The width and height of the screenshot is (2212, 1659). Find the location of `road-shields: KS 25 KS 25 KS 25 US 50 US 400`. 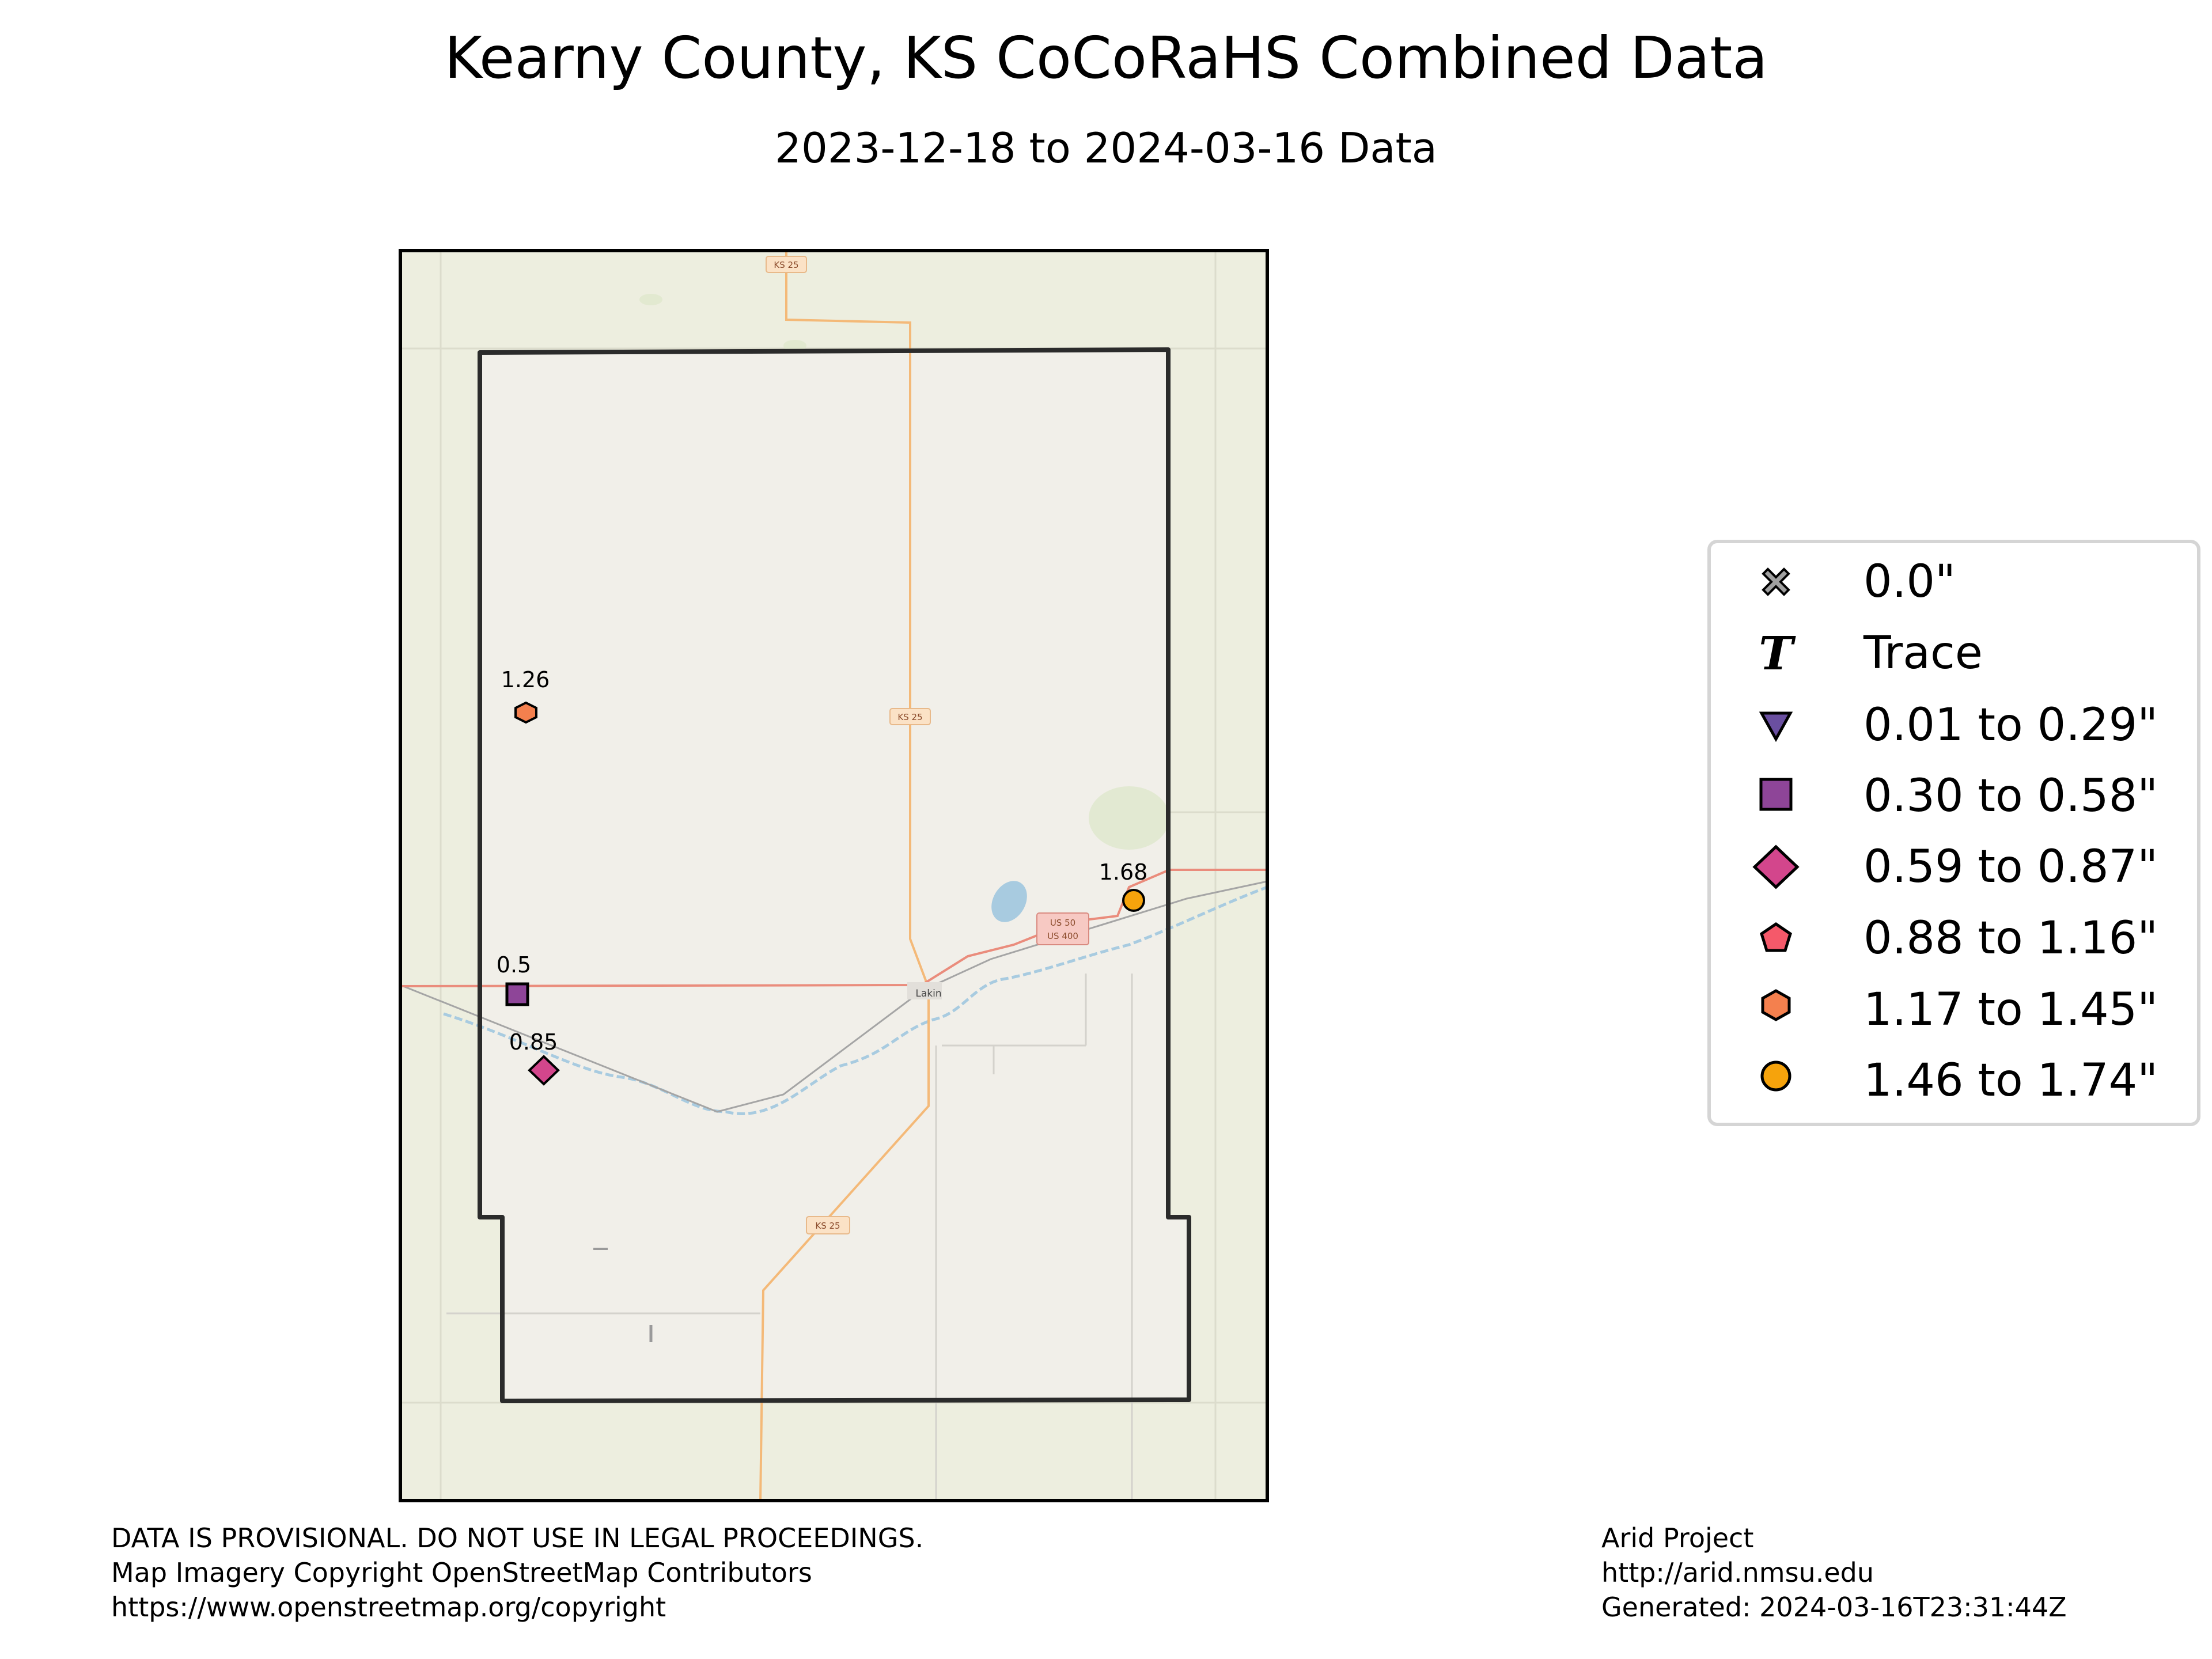

road-shields: KS 25 KS 25 KS 25 US 50 US 400 is located at coordinates (927, 745).